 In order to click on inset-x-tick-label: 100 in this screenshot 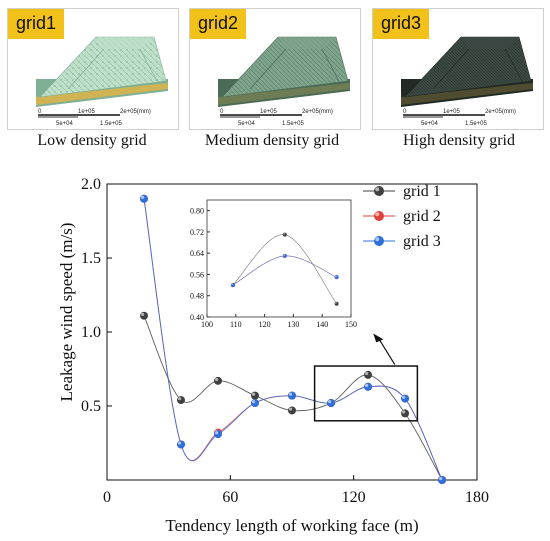, I will do `click(207, 324)`.